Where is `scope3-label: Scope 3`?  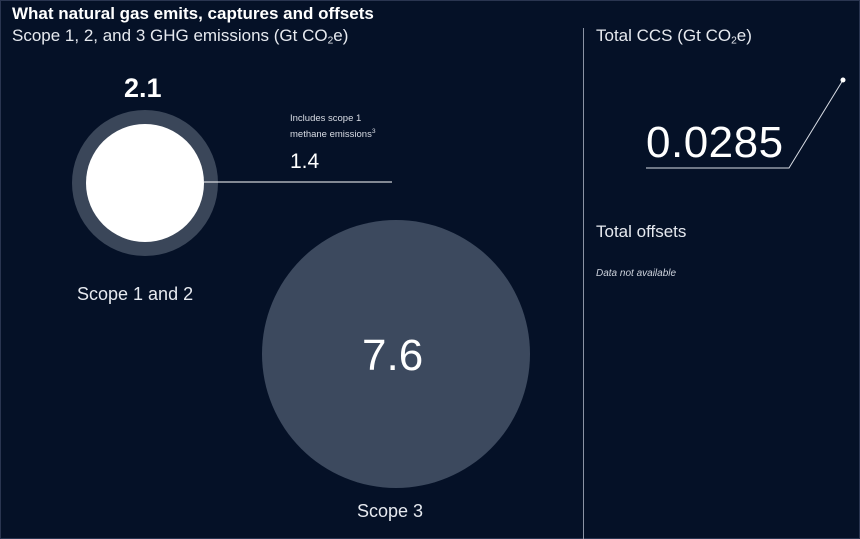
scope3-label: Scope 3 is located at coordinates (390, 511).